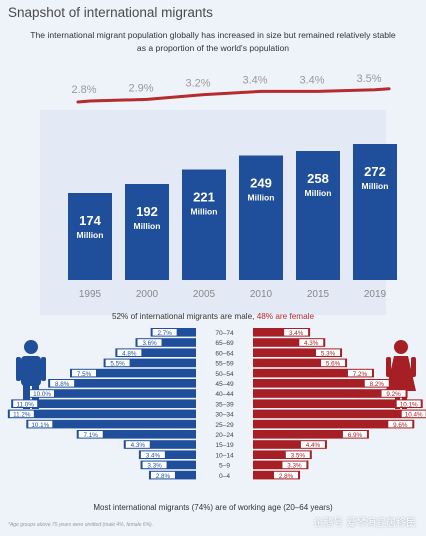 This screenshot has width=426, height=536. I want to click on female-percent-label: 7.2%, so click(360, 374).